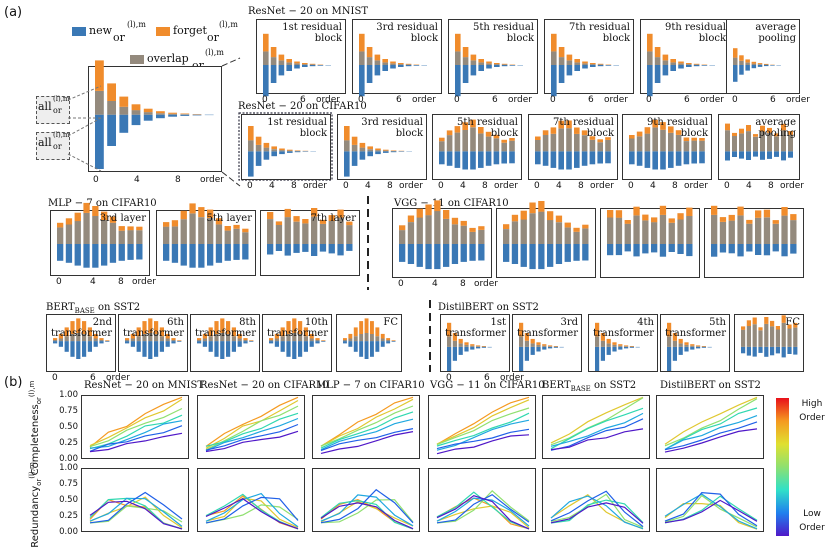 Image resolution: width=830 pixels, height=548 pixels. Describe the element at coordinates (583, 128) in the screenshot. I see `resnet-cifar-3-label: 7th residual block` at that location.